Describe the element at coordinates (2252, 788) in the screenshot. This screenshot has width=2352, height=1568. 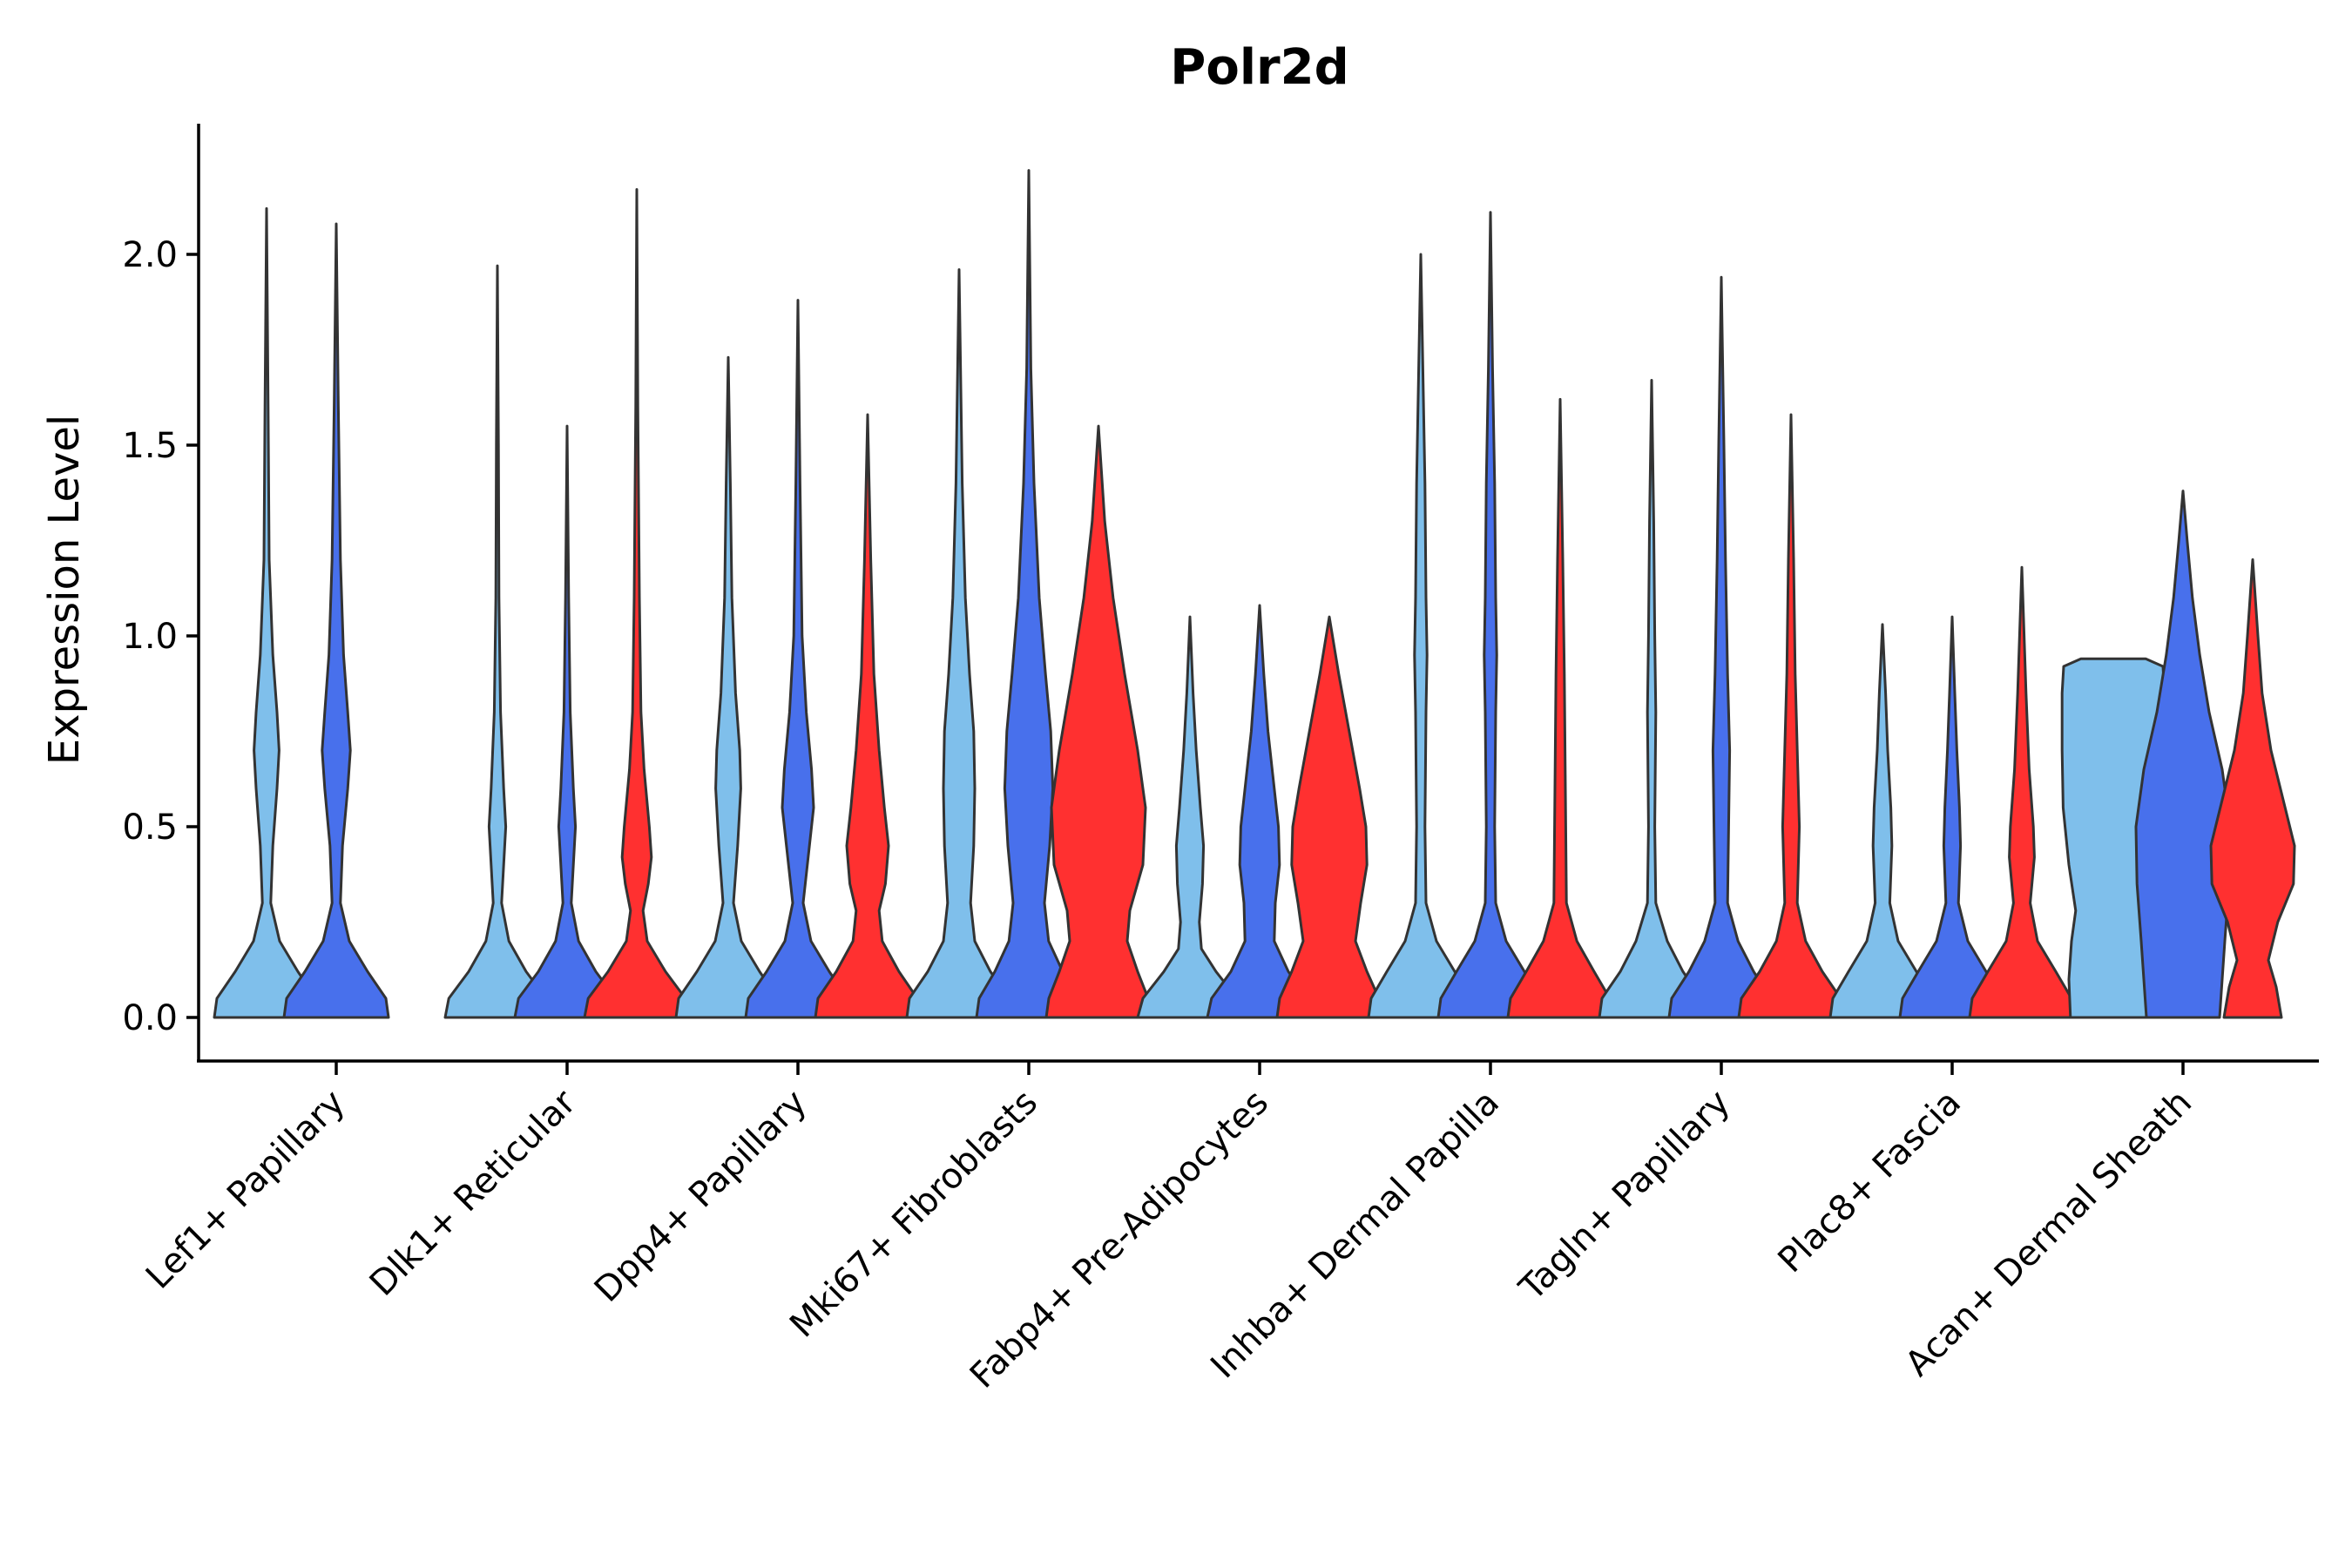
I see `violin-acan-dermal-sheath-s3` at that location.